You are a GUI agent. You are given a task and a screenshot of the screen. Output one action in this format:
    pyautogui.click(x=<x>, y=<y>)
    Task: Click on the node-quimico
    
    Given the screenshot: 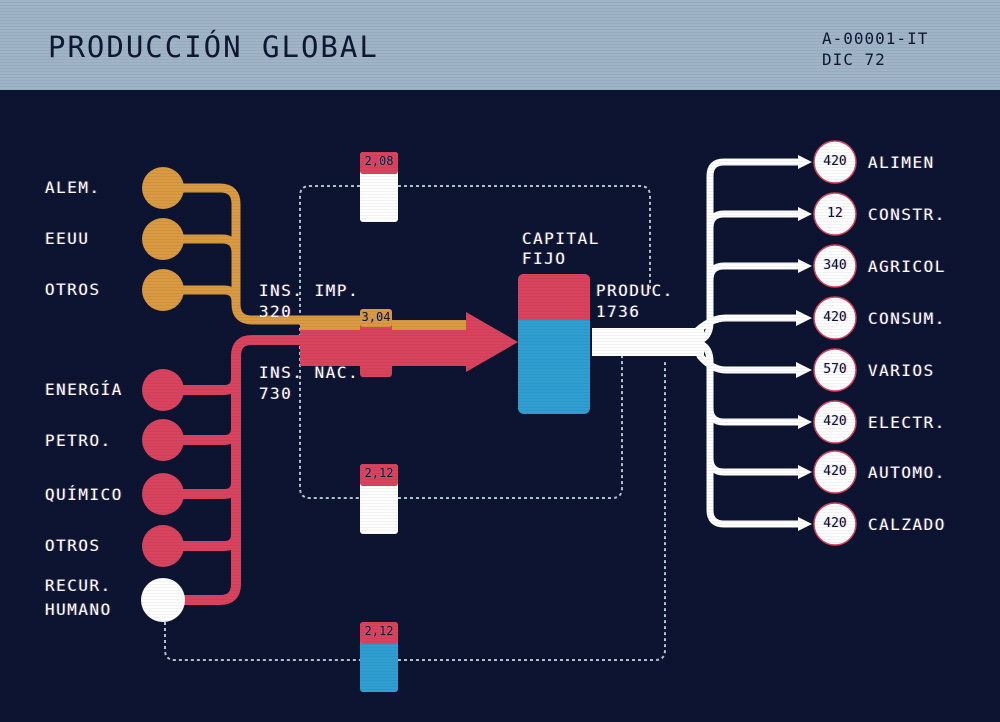 What is the action you would take?
    pyautogui.click(x=163, y=494)
    